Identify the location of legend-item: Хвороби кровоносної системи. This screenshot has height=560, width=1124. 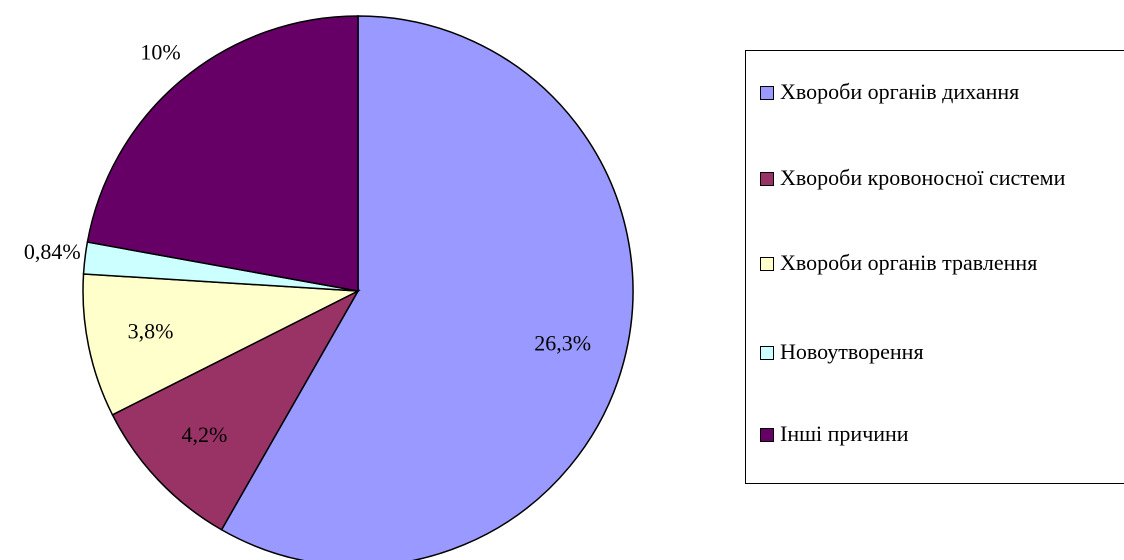
(935, 178).